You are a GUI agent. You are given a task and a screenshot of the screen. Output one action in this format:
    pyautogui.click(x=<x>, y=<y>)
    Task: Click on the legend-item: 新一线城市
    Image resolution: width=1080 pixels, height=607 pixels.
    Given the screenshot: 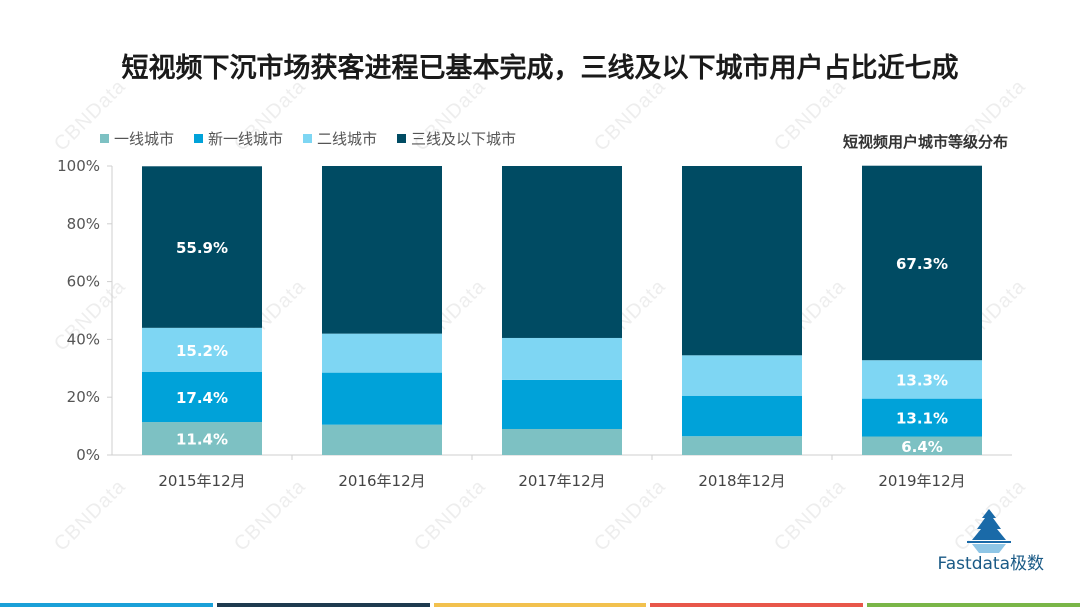 What is the action you would take?
    pyautogui.click(x=238, y=138)
    